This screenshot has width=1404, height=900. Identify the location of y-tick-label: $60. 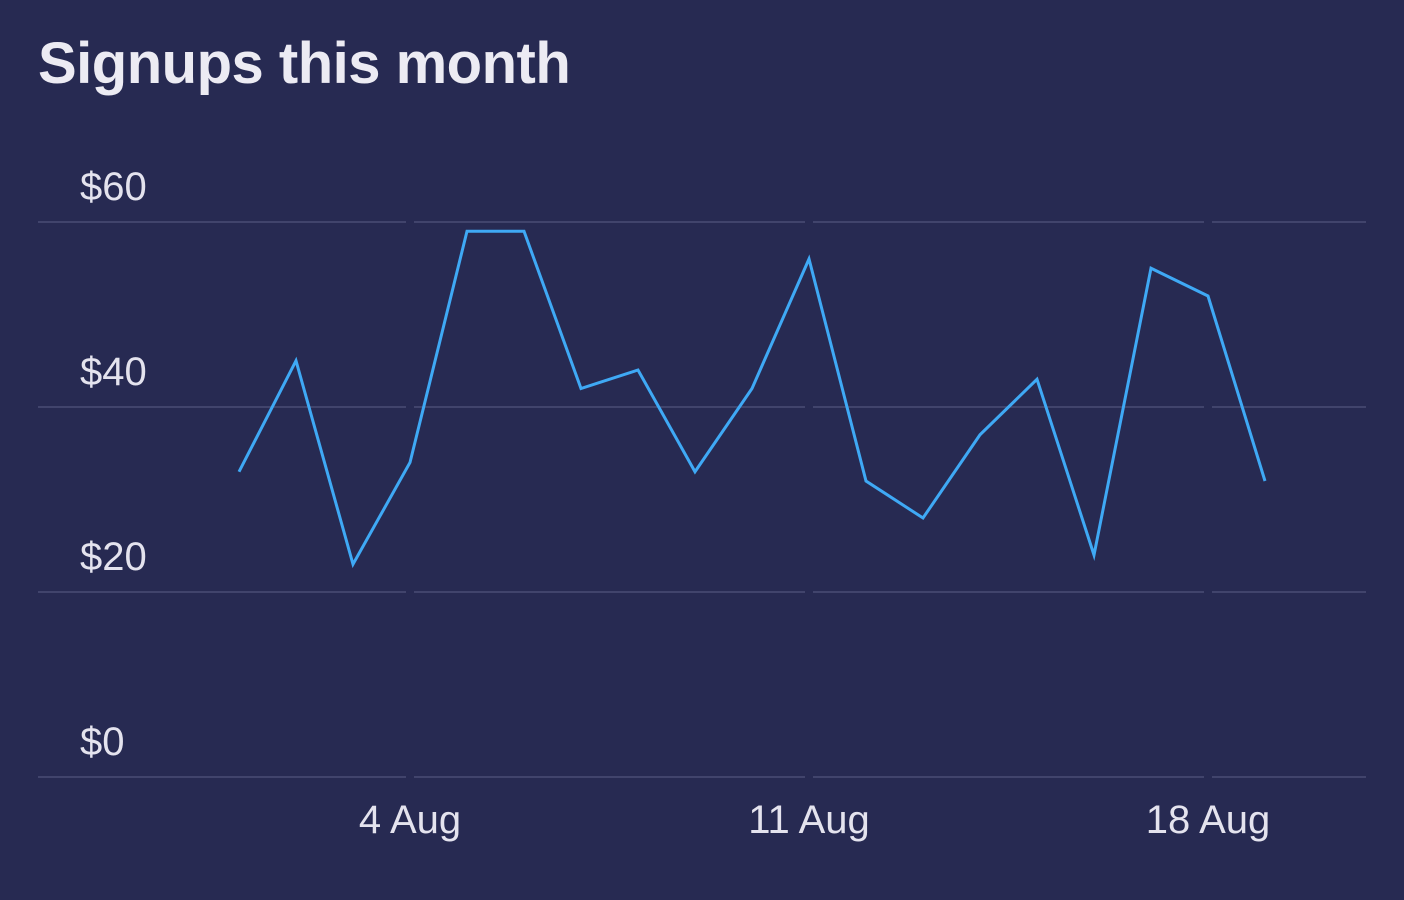
(113, 187).